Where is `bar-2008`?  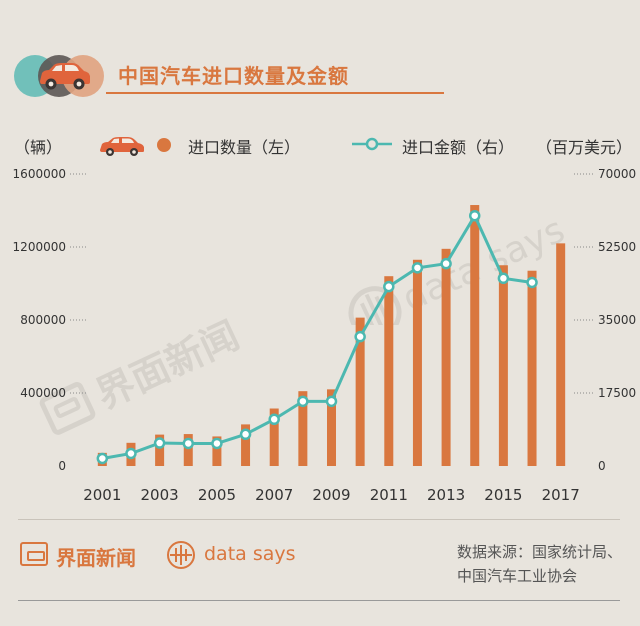
bar-2008 is located at coordinates (303, 428).